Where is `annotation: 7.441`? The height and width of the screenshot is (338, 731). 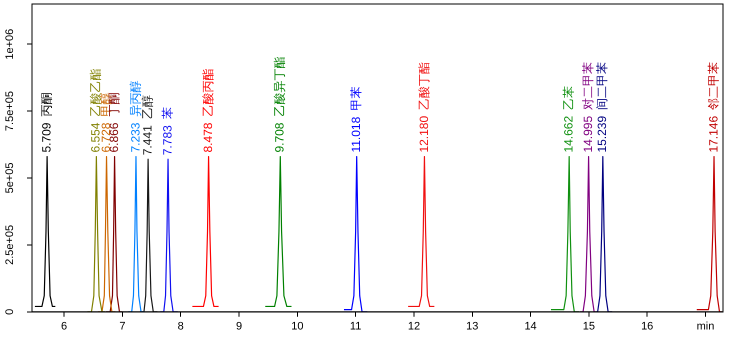 annotation: 7.441 is located at coordinates (147, 140).